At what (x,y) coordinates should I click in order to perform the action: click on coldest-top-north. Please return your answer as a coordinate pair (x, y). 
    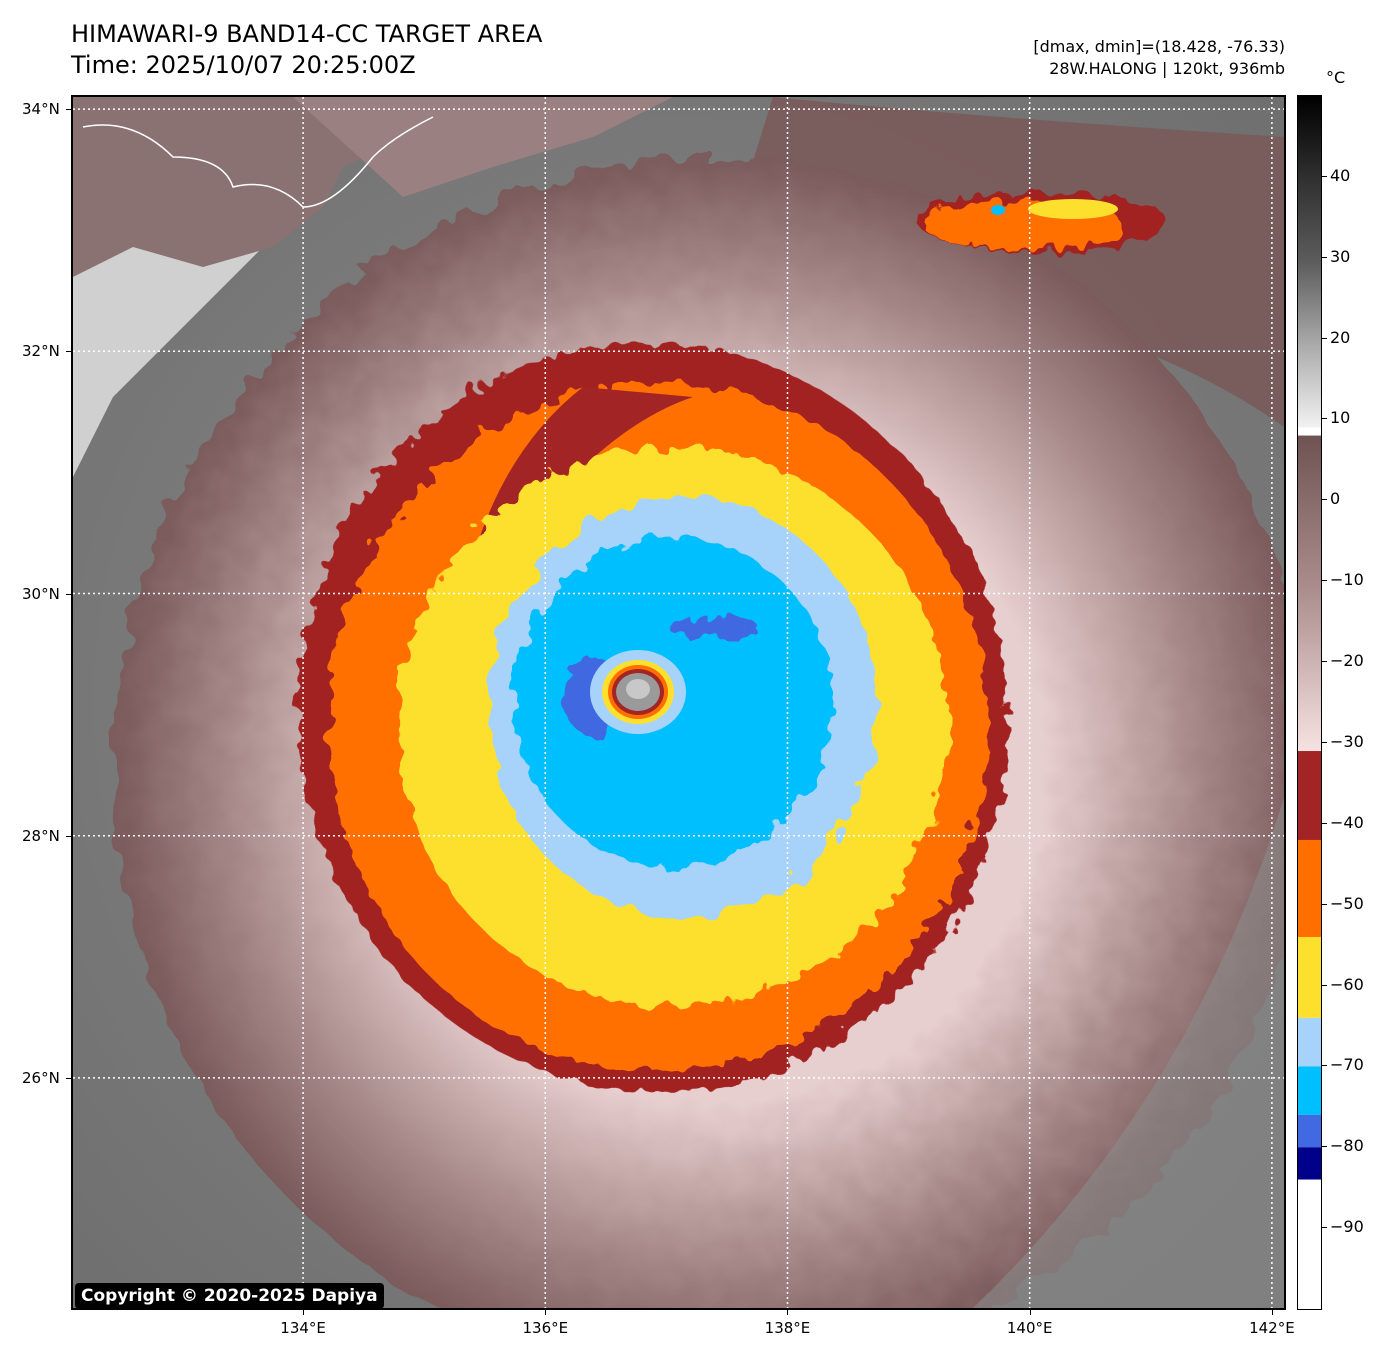
    Looking at the image, I should click on (713, 627).